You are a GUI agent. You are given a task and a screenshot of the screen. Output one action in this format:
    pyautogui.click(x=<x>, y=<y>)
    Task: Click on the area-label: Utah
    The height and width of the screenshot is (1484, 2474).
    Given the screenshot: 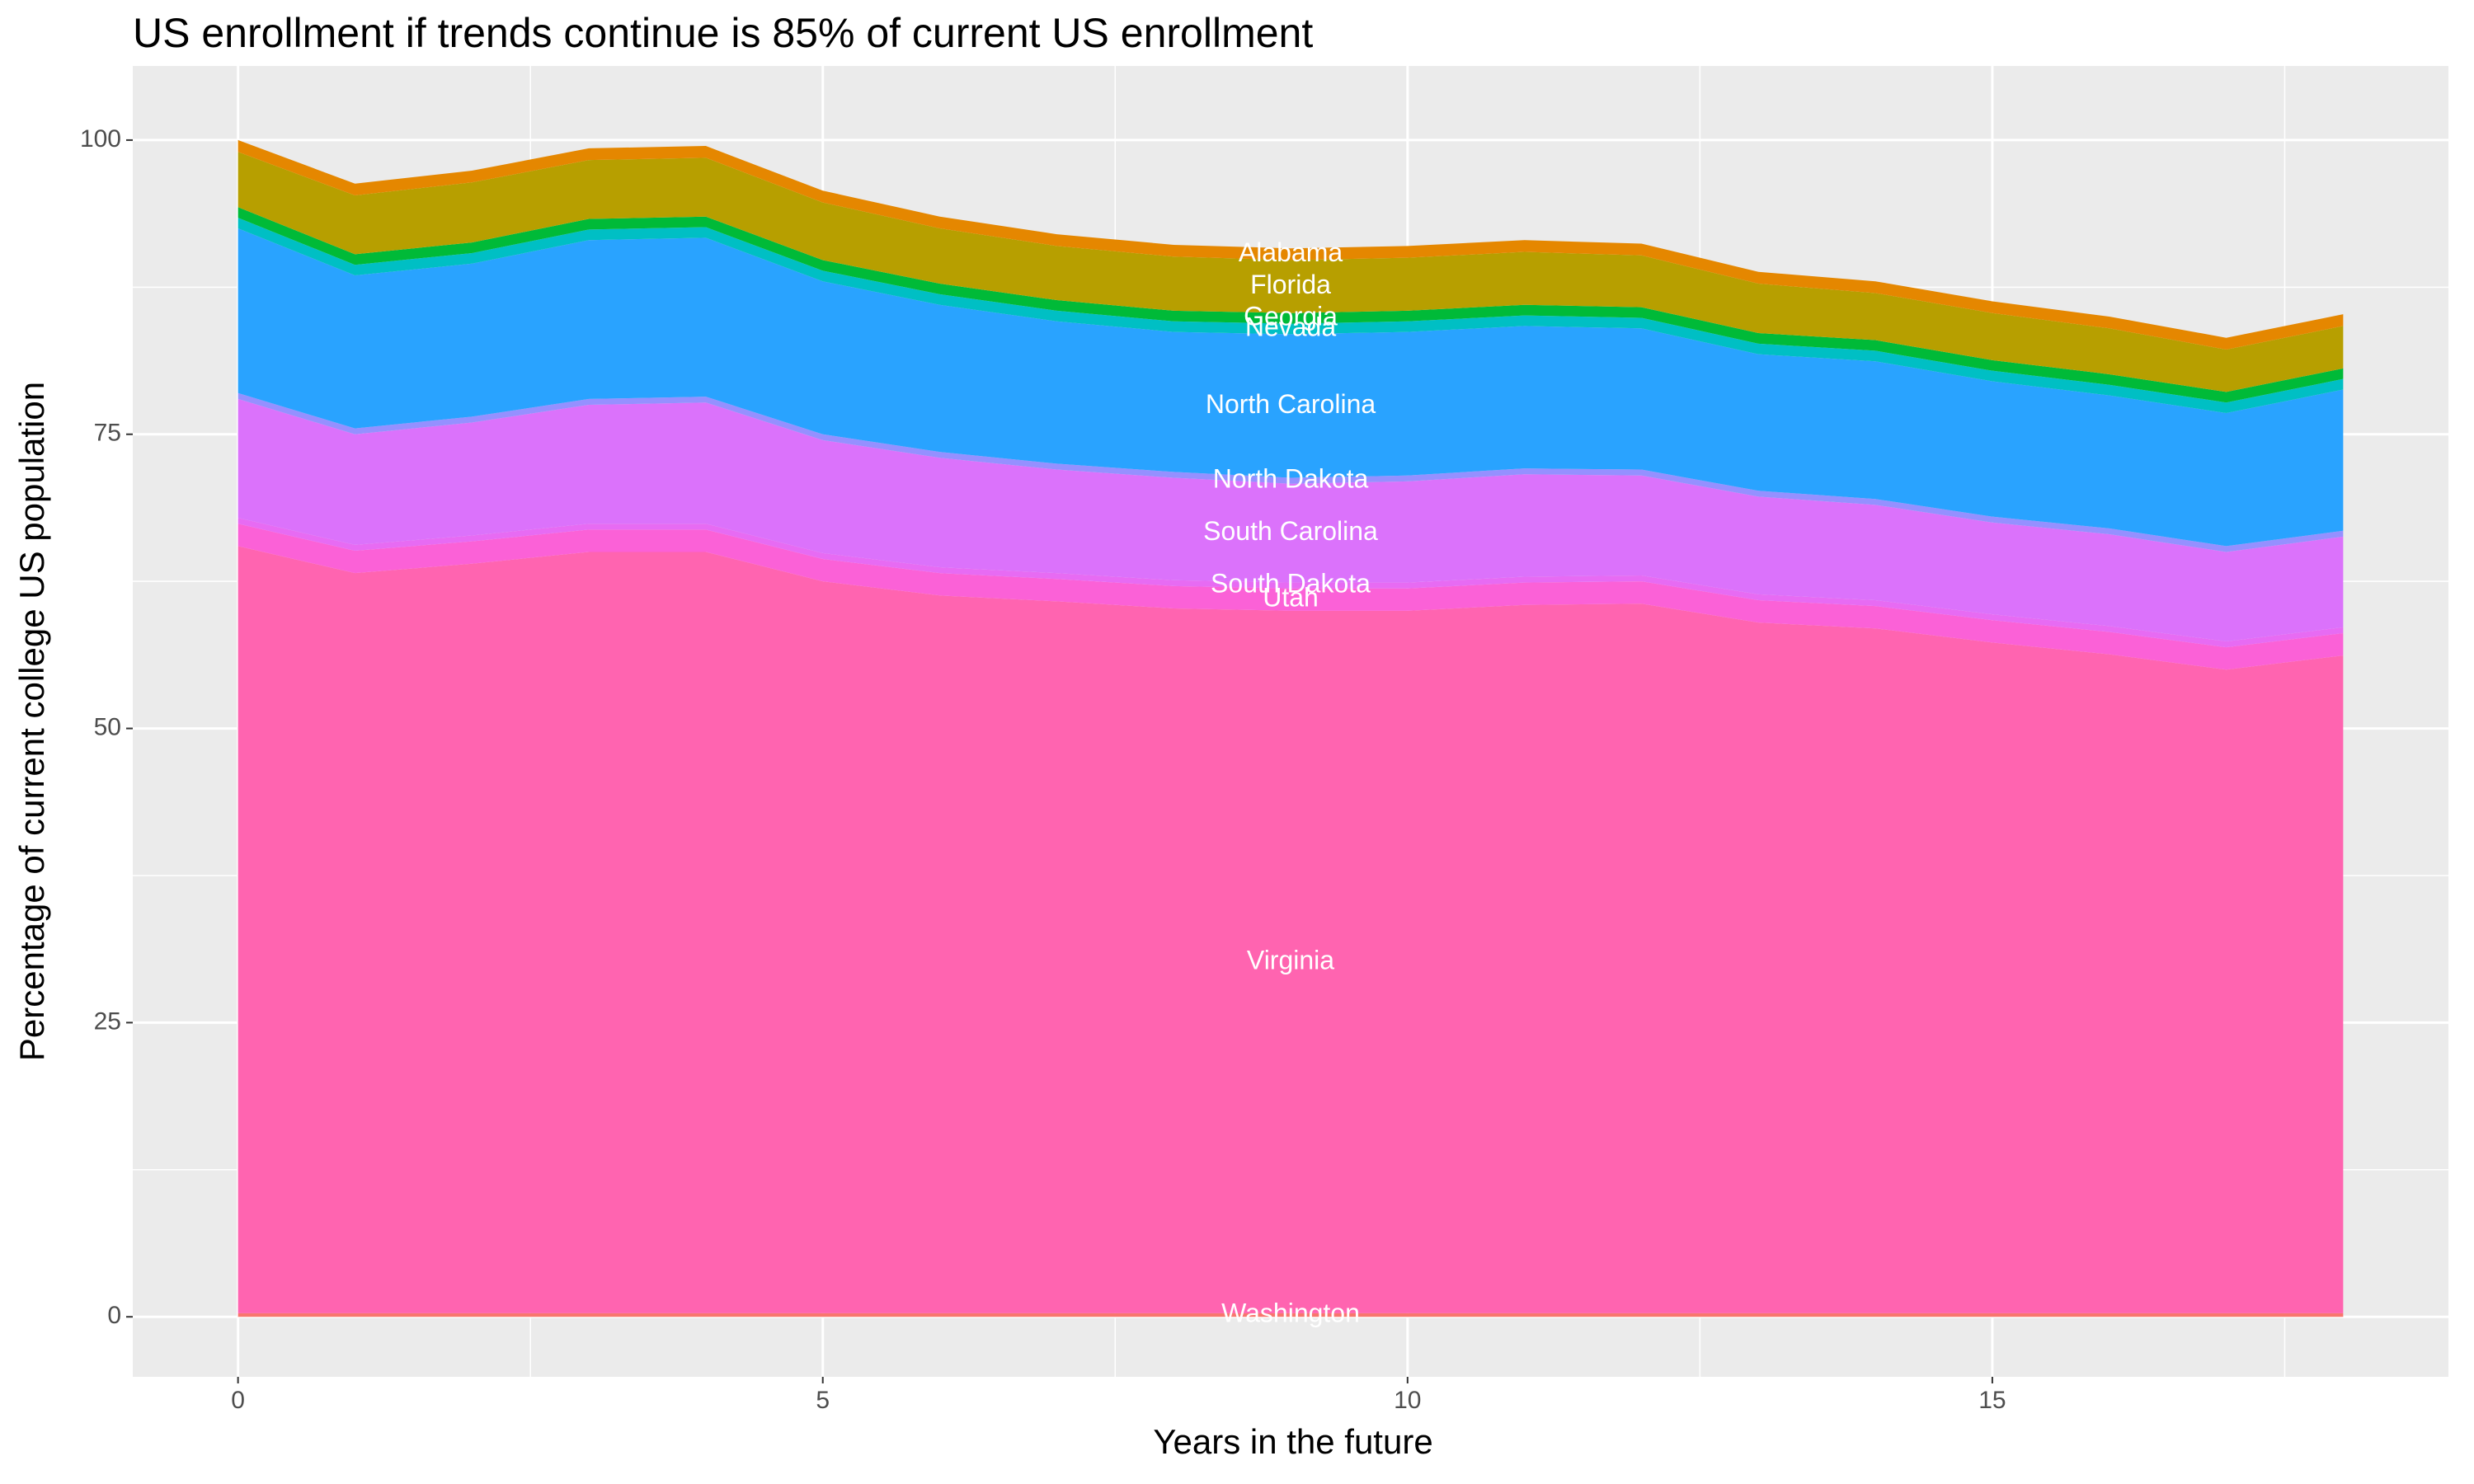 What is the action you would take?
    pyautogui.click(x=1291, y=598)
    